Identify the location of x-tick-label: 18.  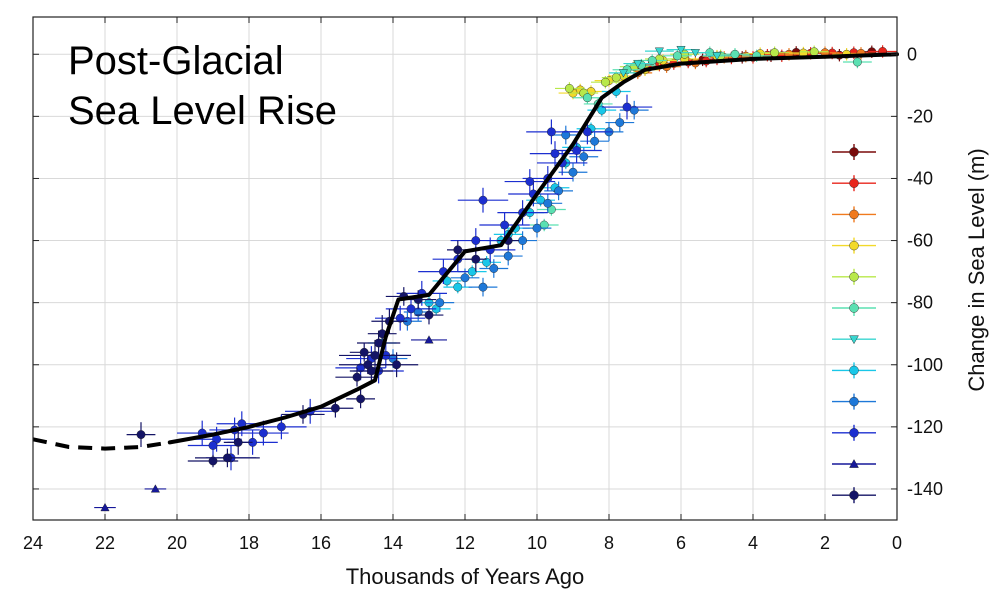
(249, 543).